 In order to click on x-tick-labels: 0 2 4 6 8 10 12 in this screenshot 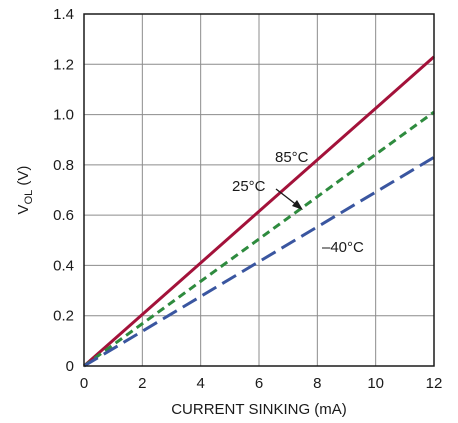, I will do `click(261, 383)`.